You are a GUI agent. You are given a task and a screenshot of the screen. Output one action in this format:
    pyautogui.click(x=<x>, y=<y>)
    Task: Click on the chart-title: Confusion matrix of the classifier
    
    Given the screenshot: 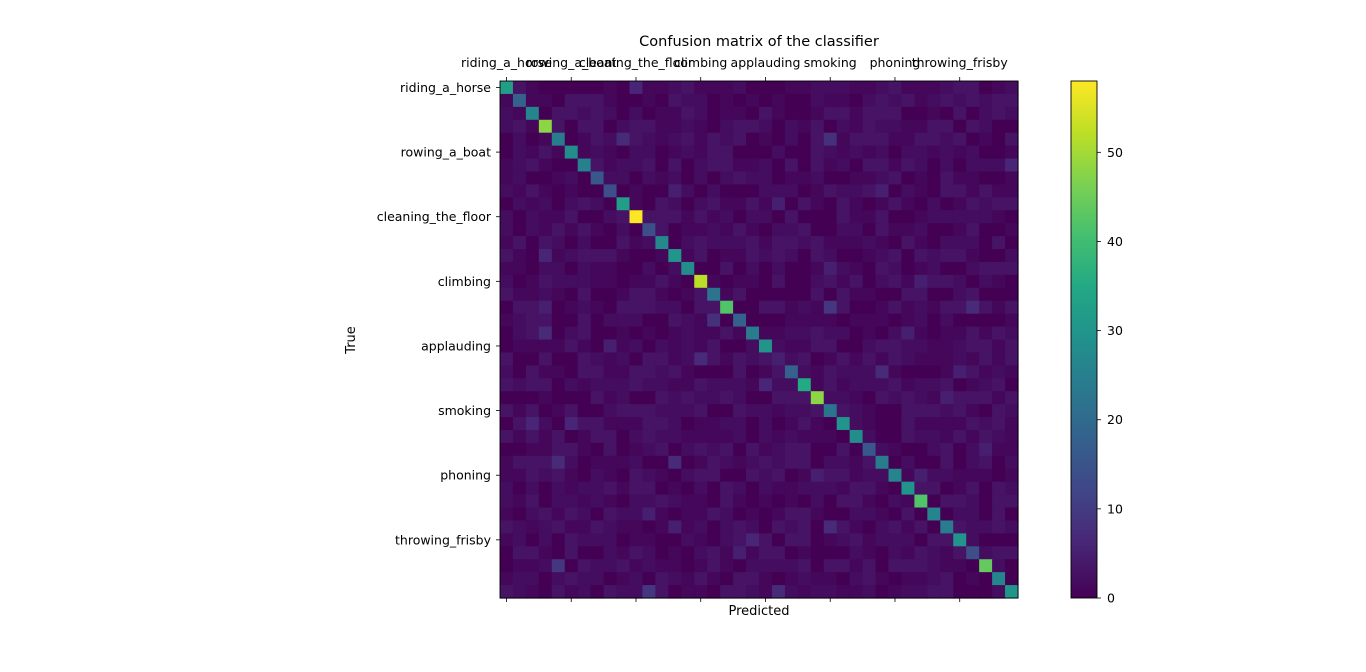 What is the action you would take?
    pyautogui.click(x=759, y=42)
    